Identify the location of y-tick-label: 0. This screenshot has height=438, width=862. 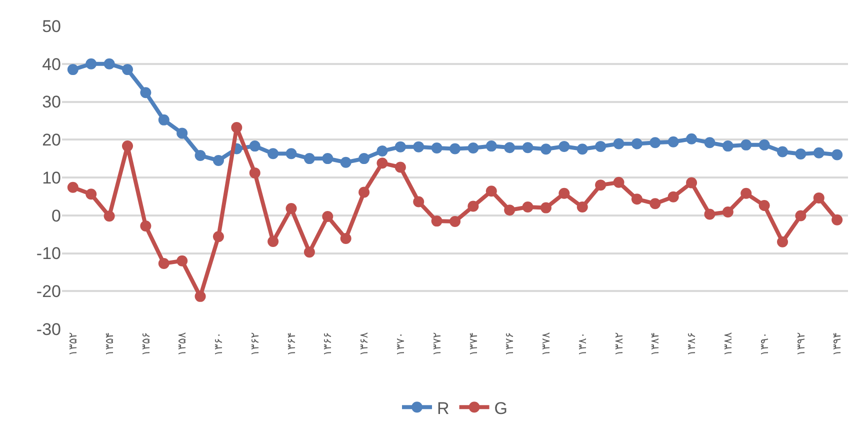
(56, 216).